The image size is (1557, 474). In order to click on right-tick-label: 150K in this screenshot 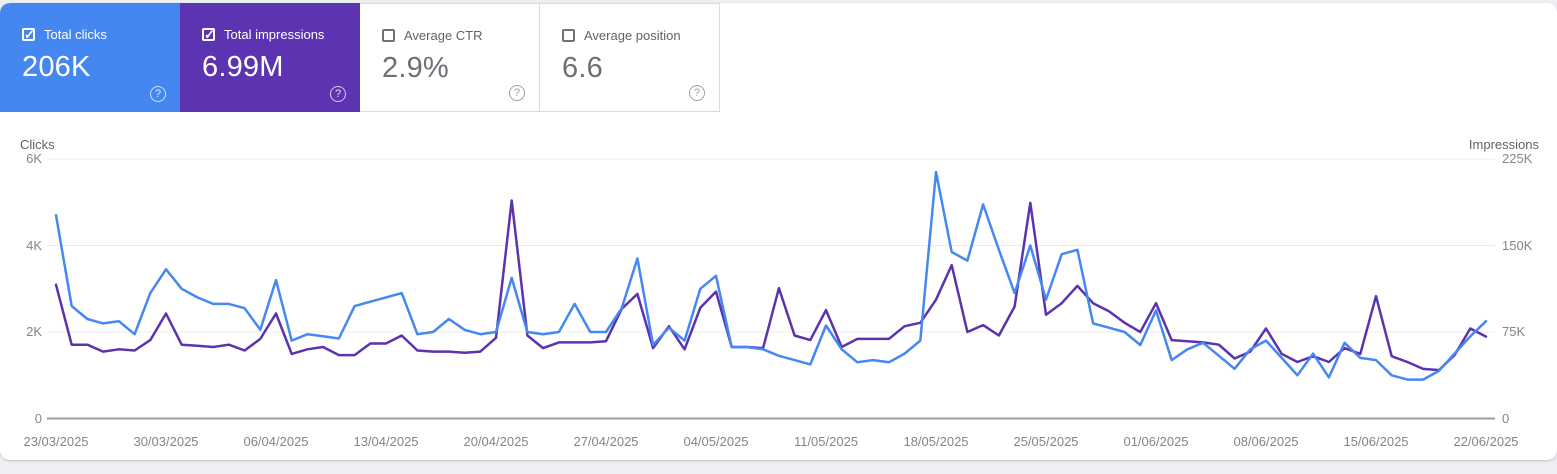, I will do `click(1517, 245)`.